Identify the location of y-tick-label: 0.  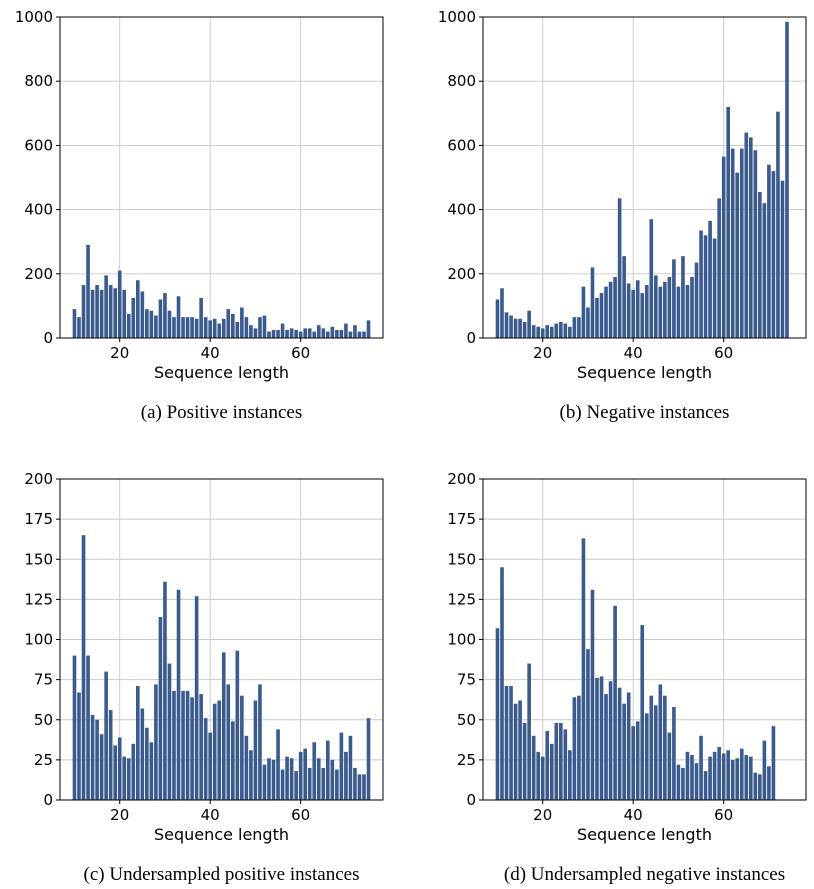
(471, 338).